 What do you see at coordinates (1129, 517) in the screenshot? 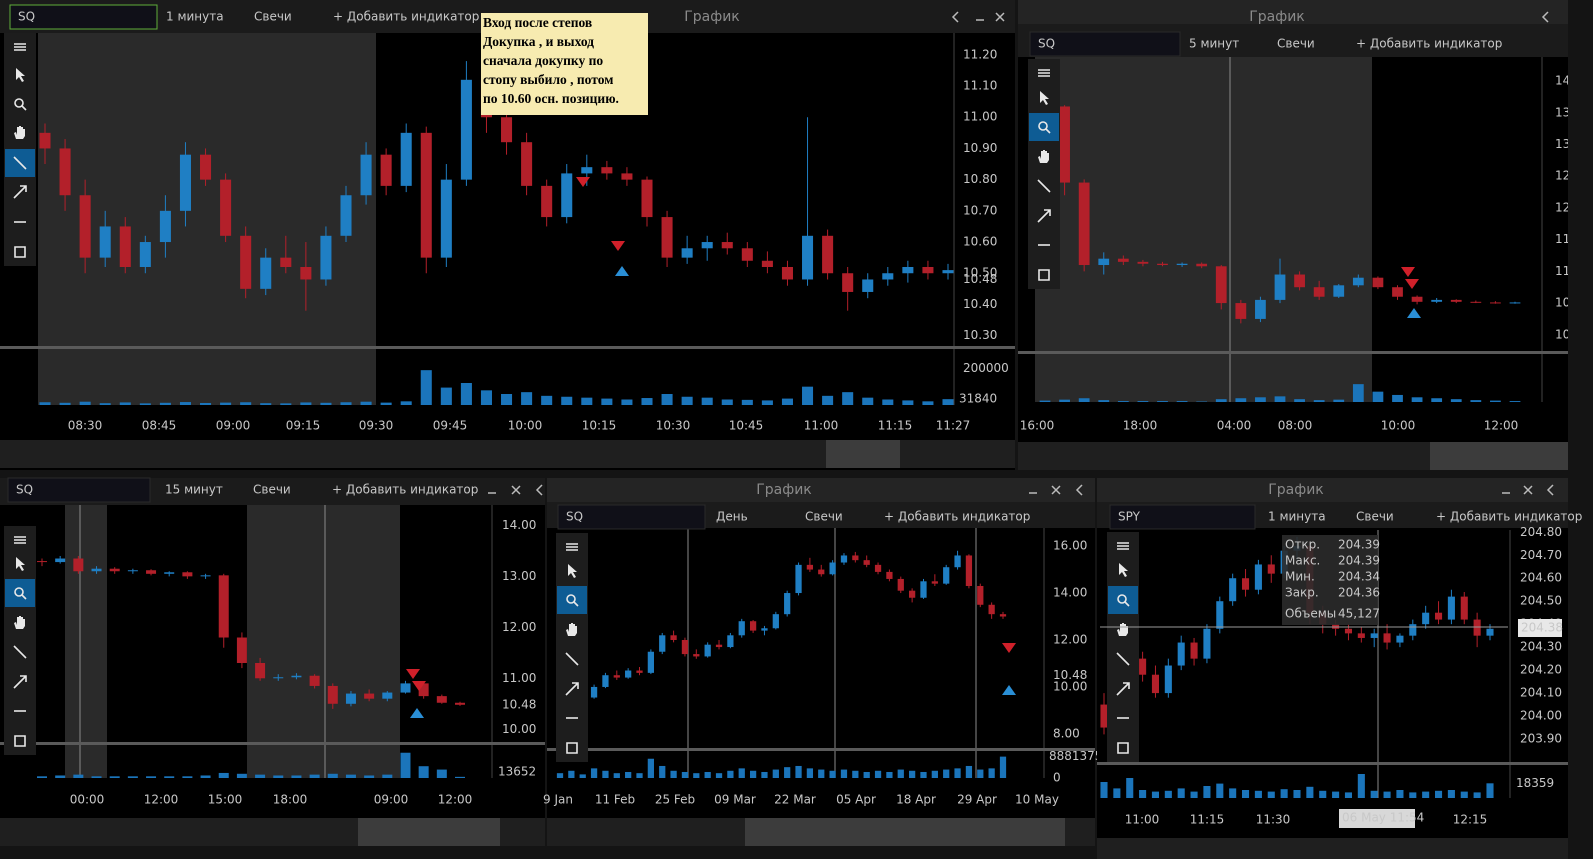
I see `symbol: SPY` at bounding box center [1129, 517].